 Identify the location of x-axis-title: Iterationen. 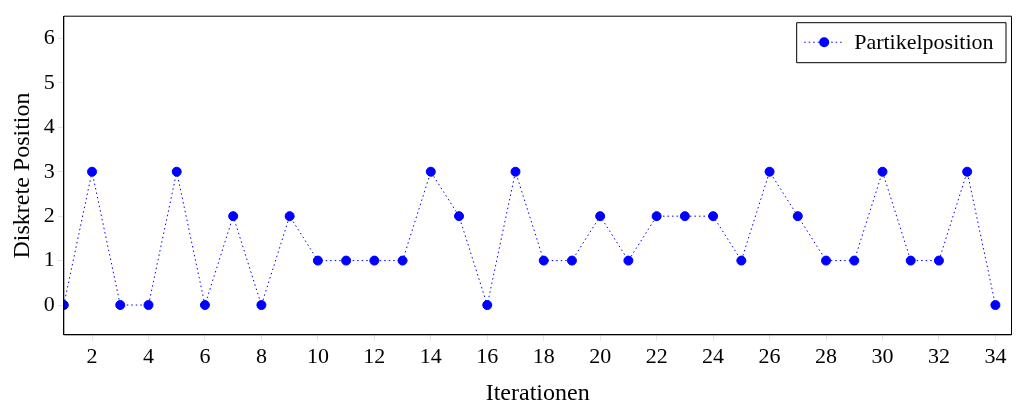
(537, 391).